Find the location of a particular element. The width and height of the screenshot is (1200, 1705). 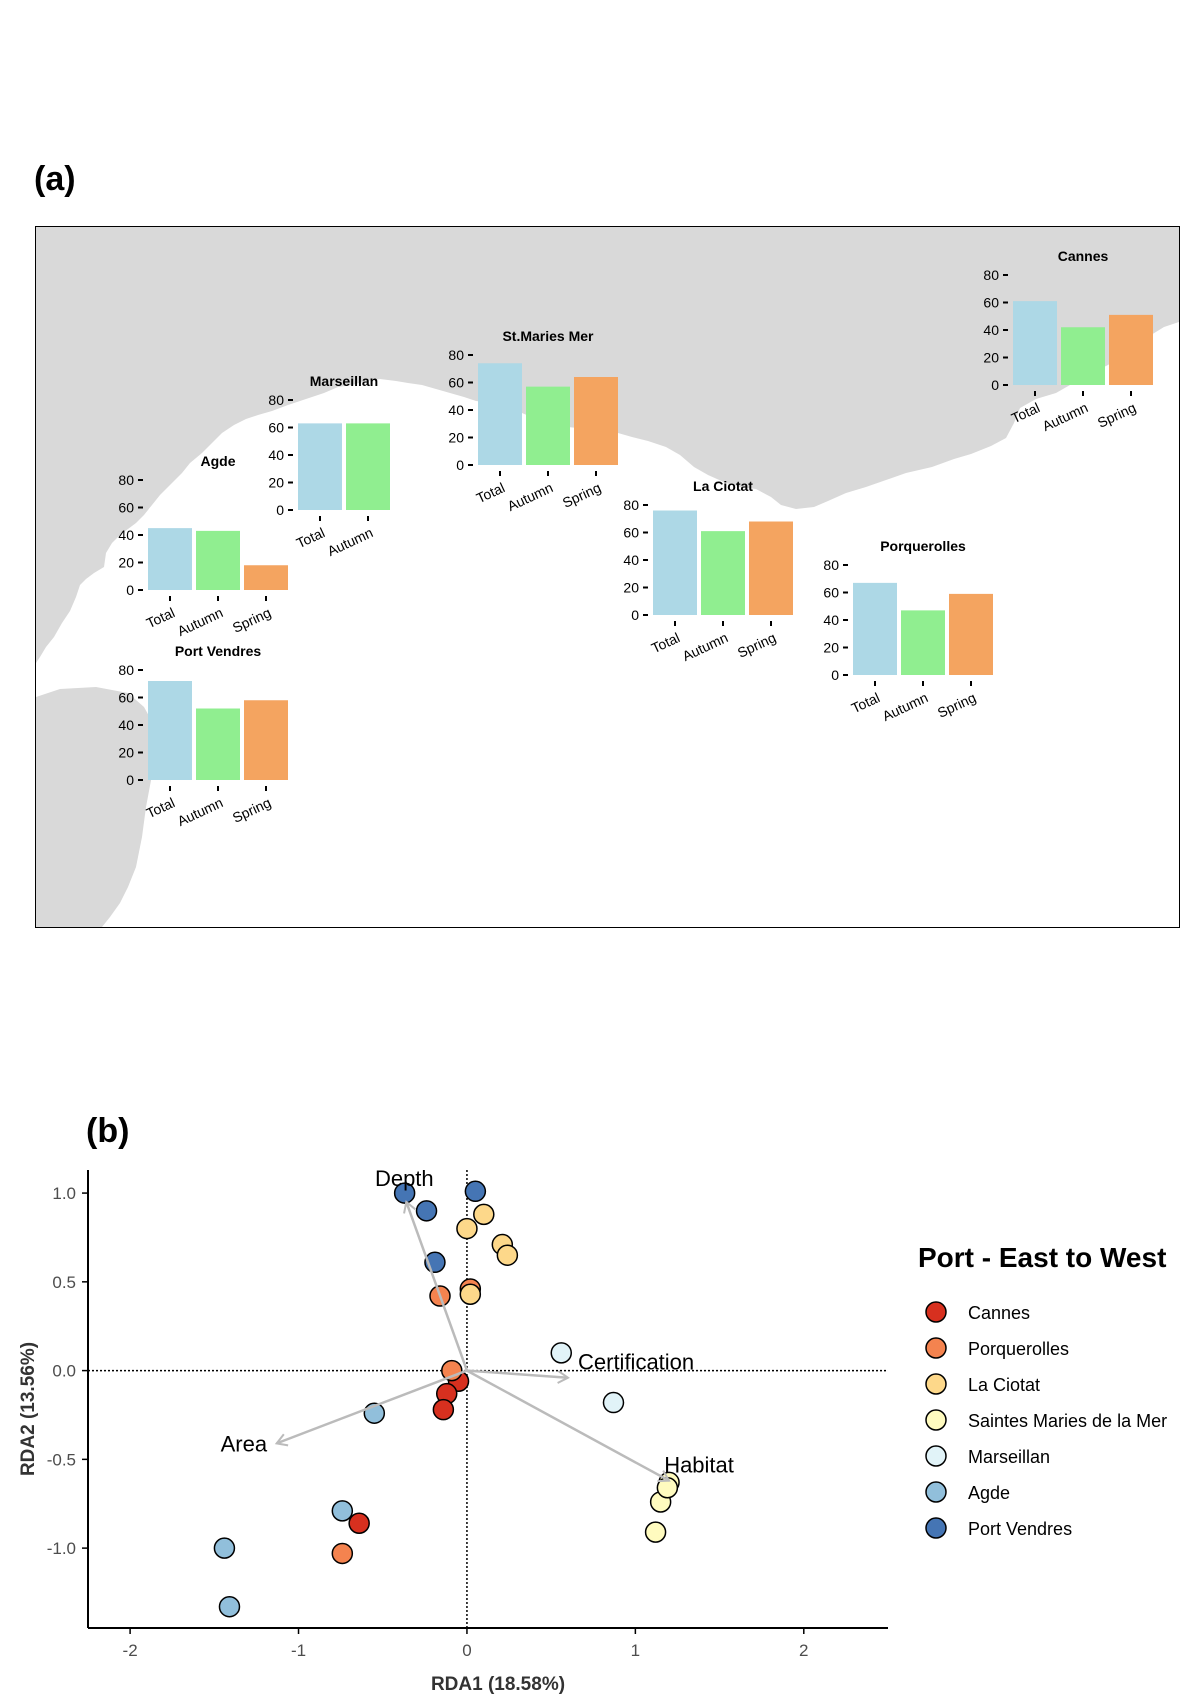

point-agde is located at coordinates (229, 1606).